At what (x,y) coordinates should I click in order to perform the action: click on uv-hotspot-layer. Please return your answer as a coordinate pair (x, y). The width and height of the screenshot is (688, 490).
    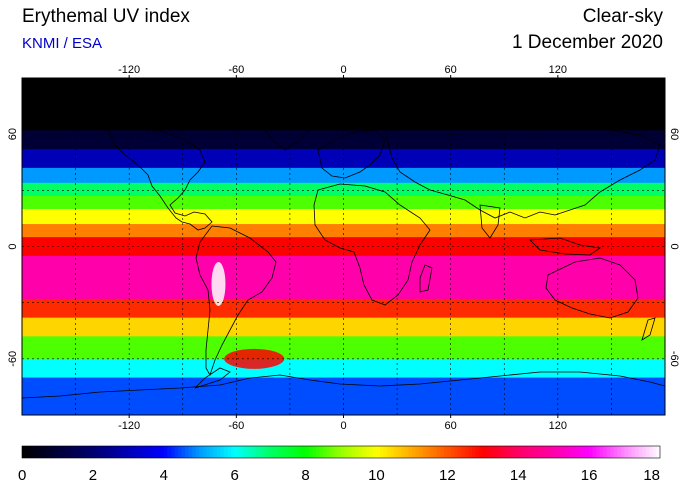
    Looking at the image, I should click on (248, 315).